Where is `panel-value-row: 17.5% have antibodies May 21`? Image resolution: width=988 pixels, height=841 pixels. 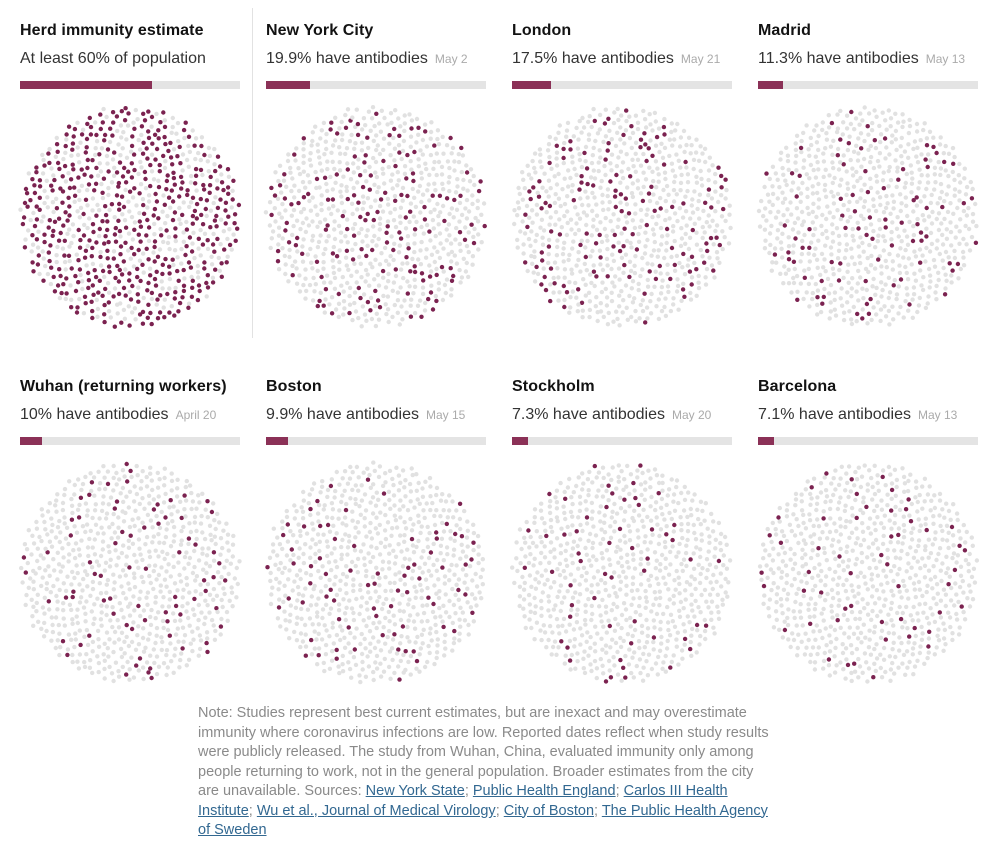
panel-value-row: 17.5% have antibodies May 21 is located at coordinates (622, 59).